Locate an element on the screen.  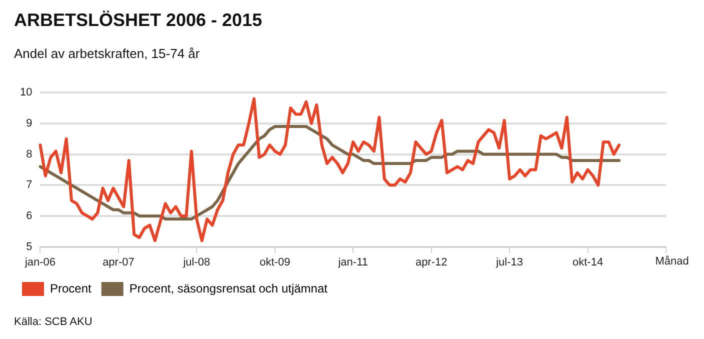
text: Källa: SCB AKU is located at coordinates (53, 322).